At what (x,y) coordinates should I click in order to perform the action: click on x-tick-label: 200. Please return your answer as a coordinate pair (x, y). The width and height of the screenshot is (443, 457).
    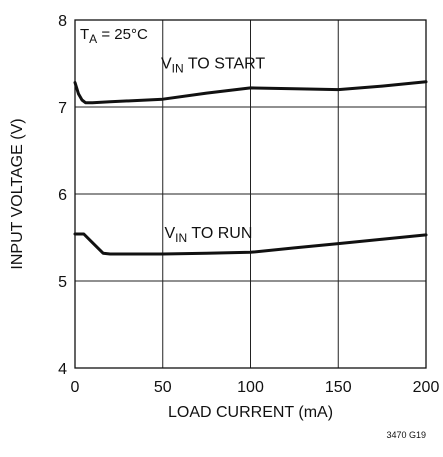
    Looking at the image, I should click on (426, 387).